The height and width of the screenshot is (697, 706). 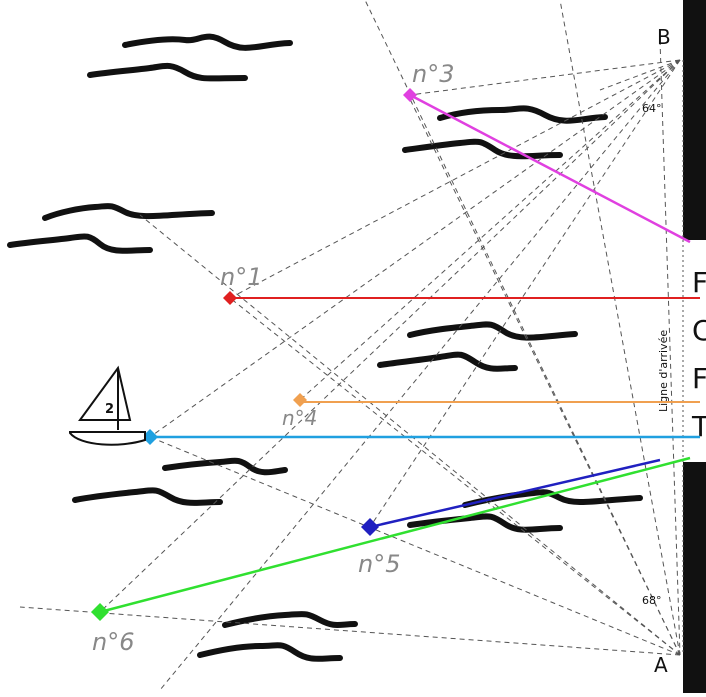 What do you see at coordinates (515, 493) in the screenshot?
I see `trajectory-n5` at bounding box center [515, 493].